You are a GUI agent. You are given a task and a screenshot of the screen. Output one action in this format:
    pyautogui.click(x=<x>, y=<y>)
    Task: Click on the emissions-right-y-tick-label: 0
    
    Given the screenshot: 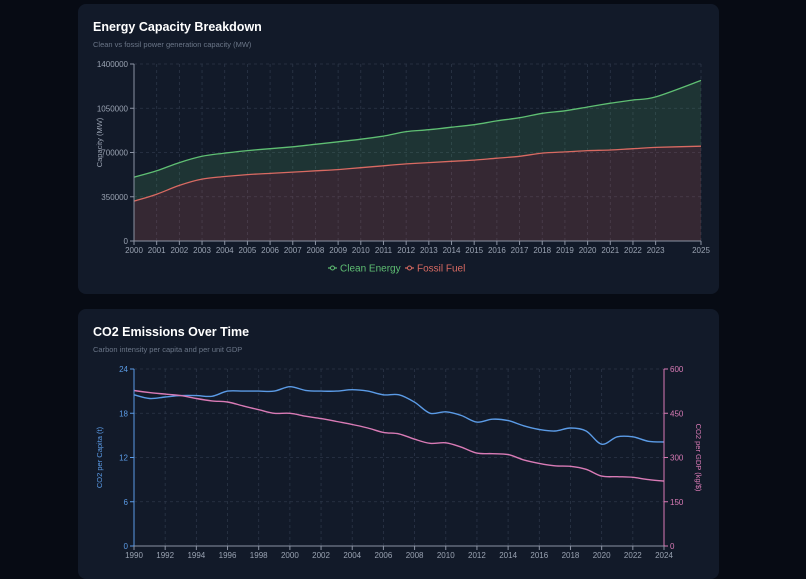 What is the action you would take?
    pyautogui.click(x=672, y=546)
    